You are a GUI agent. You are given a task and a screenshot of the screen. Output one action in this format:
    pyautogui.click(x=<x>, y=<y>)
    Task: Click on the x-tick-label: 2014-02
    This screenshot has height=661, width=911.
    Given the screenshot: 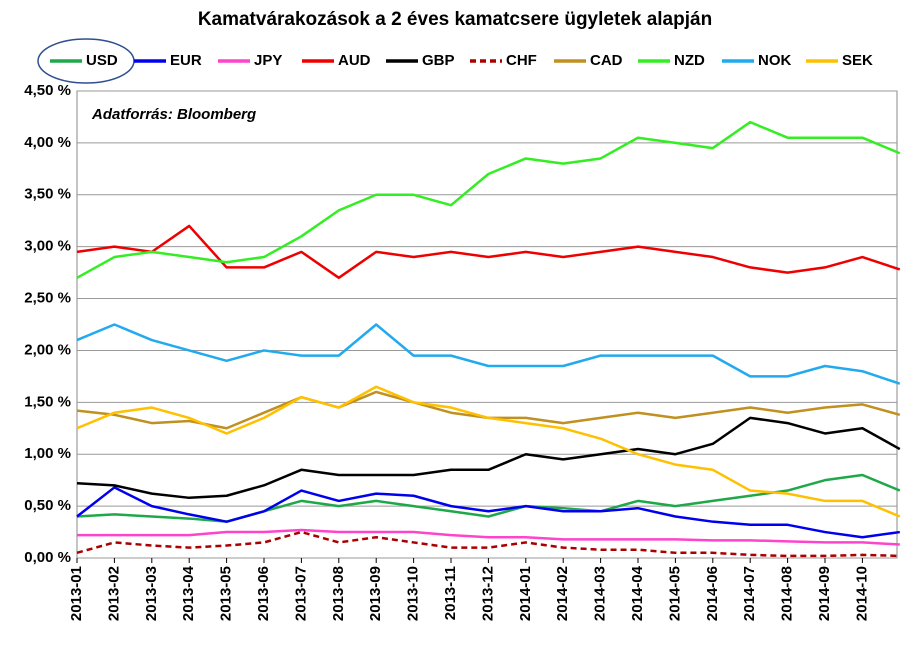 What is the action you would take?
    pyautogui.click(x=562, y=593)
    